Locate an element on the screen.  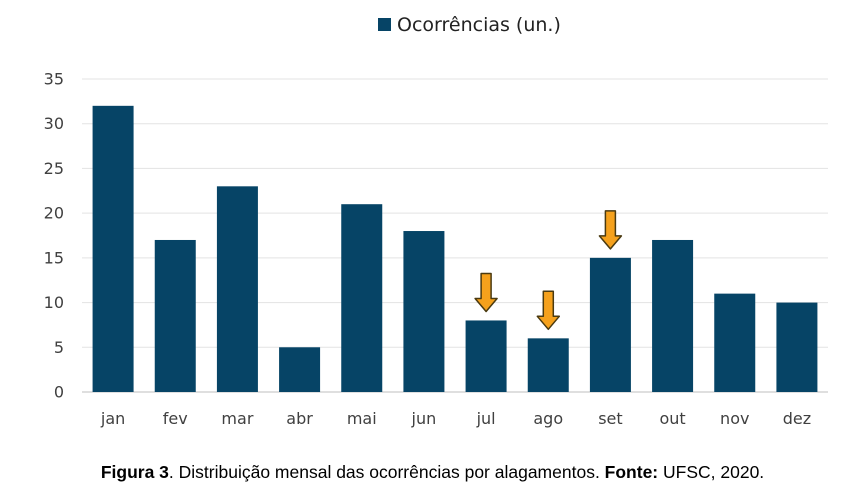
x-tick-label-out: out is located at coordinates (672, 418).